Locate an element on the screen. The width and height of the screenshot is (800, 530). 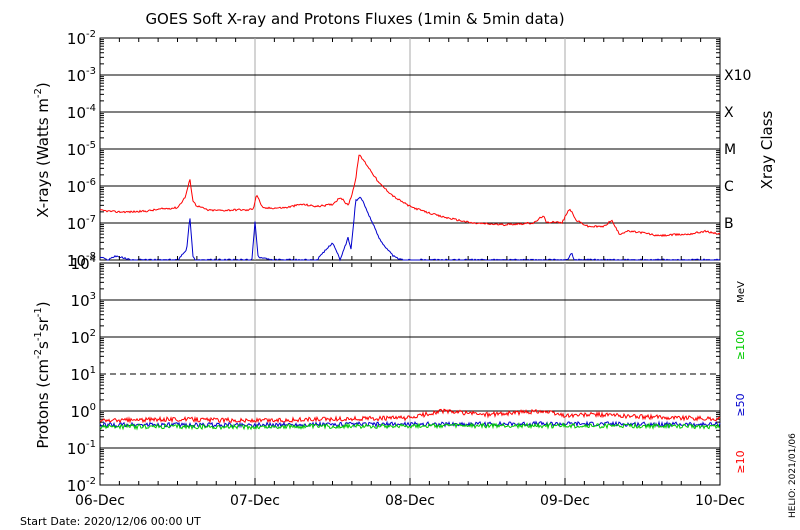
y-tick-label: 10⁻³ is located at coordinates (81, 75).